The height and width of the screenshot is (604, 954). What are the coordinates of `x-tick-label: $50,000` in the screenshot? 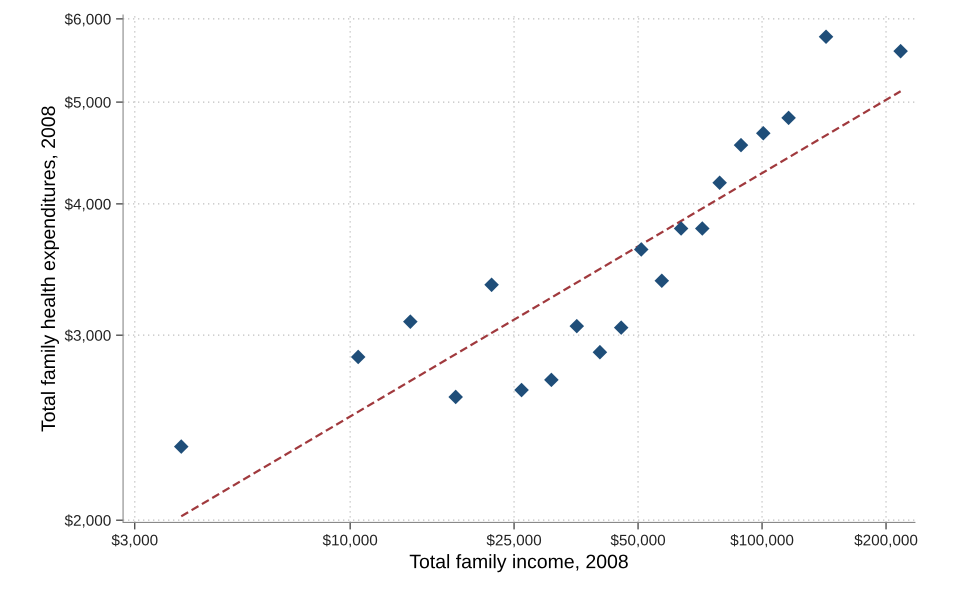 It's located at (638, 541).